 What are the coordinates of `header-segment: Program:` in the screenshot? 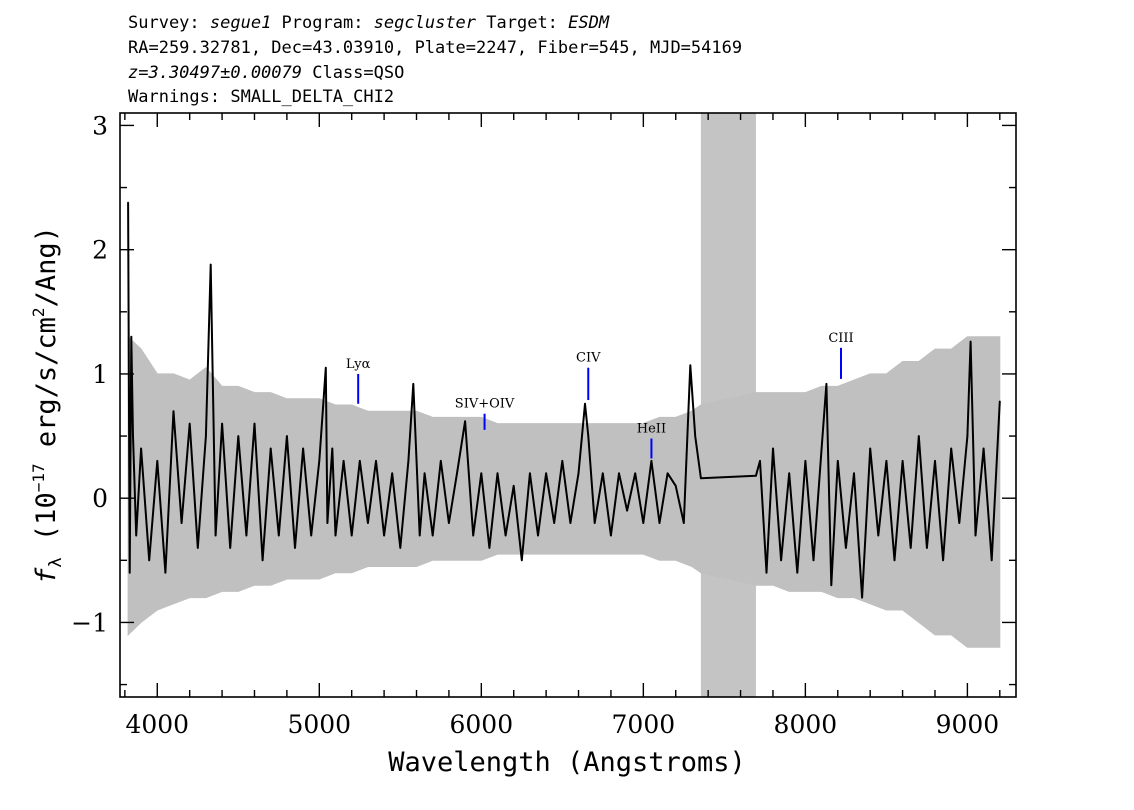 It's located at (322, 23).